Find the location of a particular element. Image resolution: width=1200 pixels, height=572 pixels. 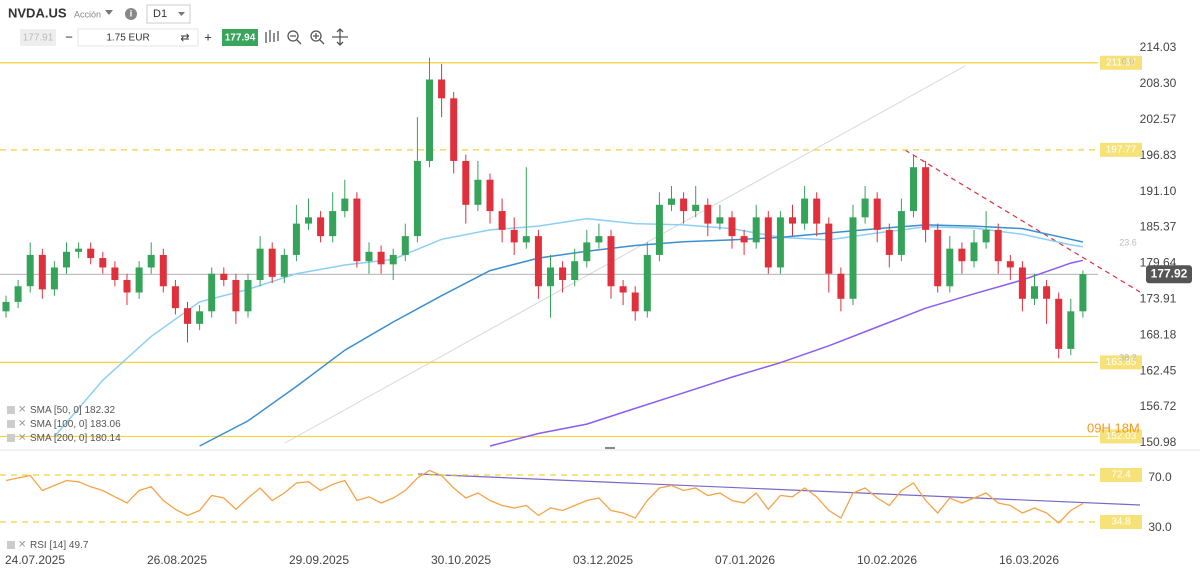

pan-tool is located at coordinates (340, 37).